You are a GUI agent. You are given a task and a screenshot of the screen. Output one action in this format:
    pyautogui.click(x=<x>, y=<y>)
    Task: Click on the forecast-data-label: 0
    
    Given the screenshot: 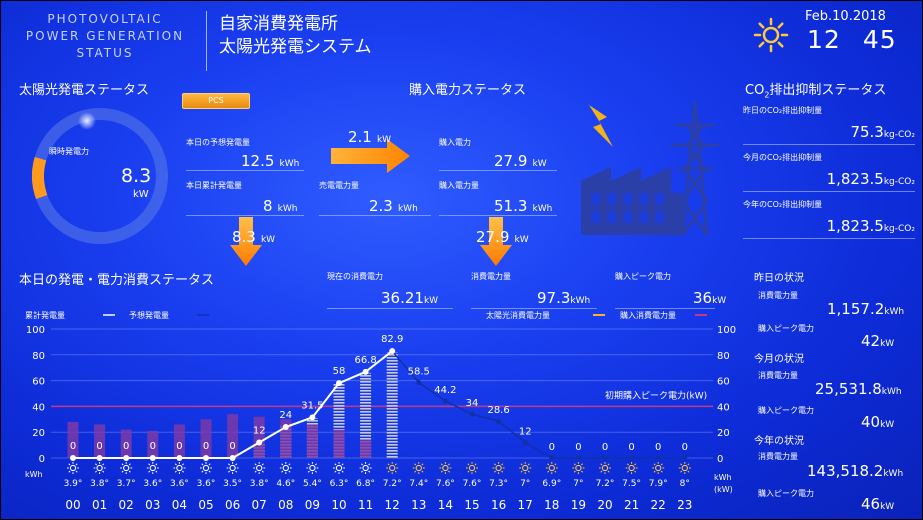 What is the action you would take?
    pyautogui.click(x=658, y=447)
    